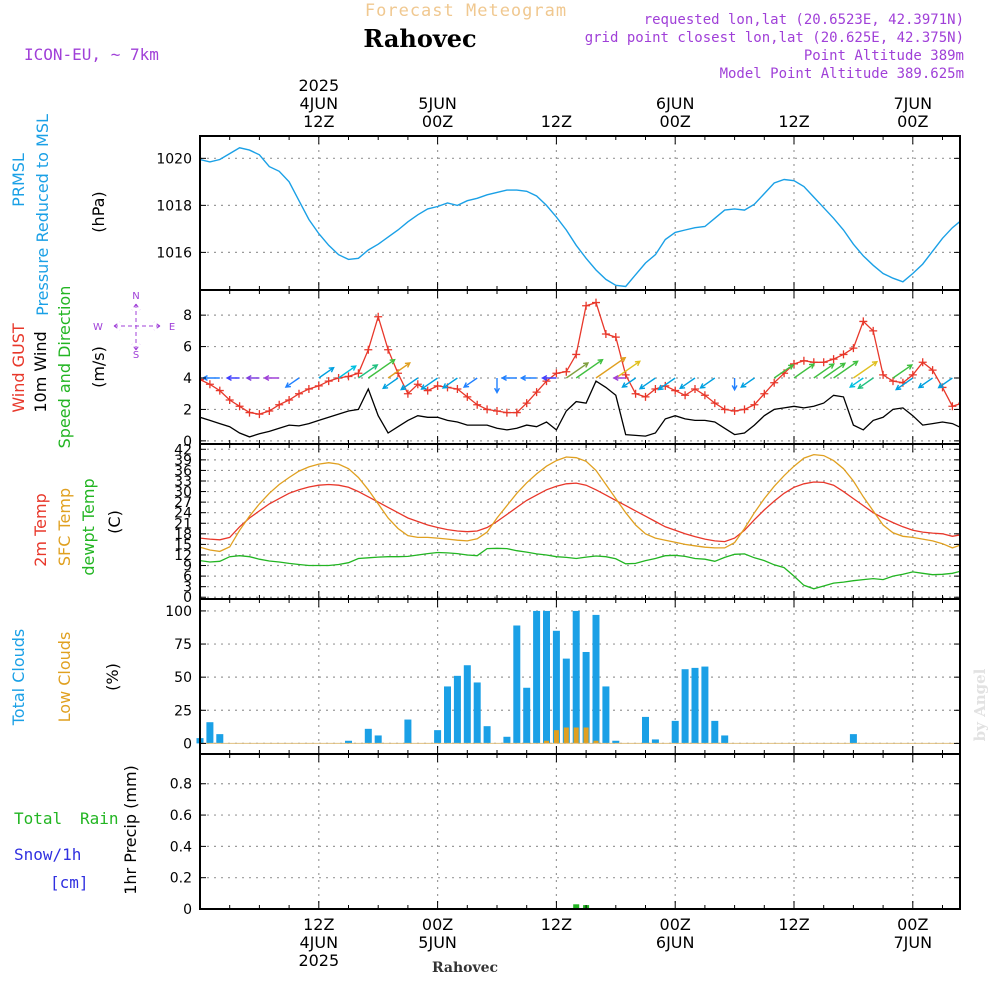 The width and height of the screenshot is (1000, 1000). What do you see at coordinates (136, 355) in the screenshot?
I see `compass-south: S` at bounding box center [136, 355].